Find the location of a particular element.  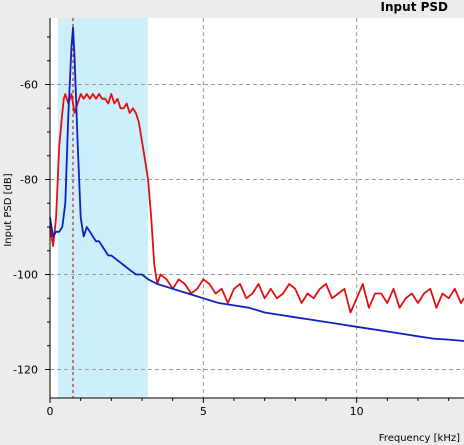

y-tick-label: -100 is located at coordinates (25, 275).